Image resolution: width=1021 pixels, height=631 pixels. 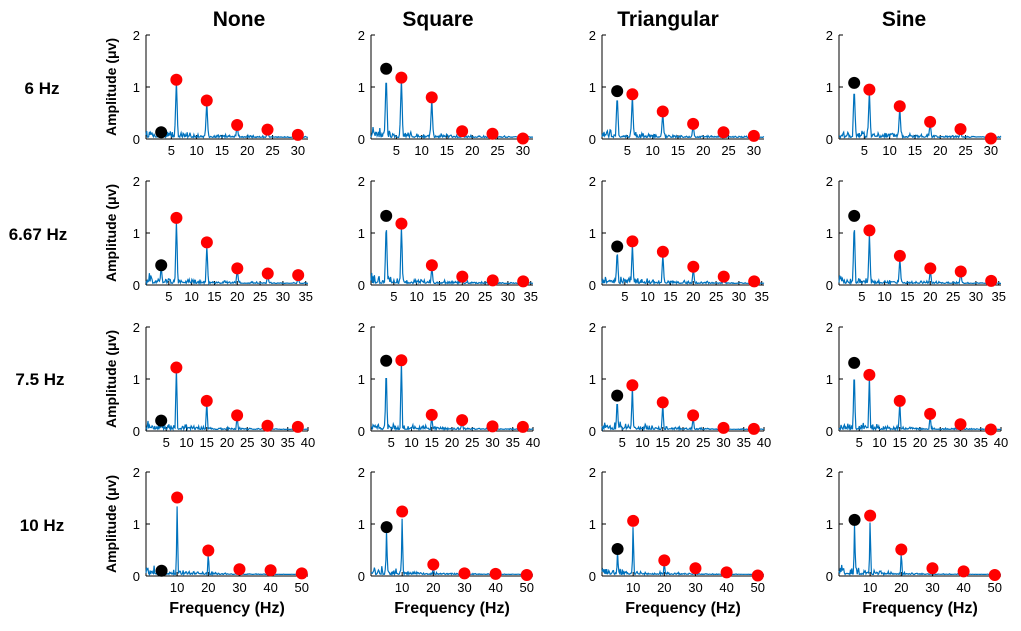 What do you see at coordinates (446, 541) in the screenshot?
I see `panel-10hz-square: 0 1 2 10 20 30 40 50 Frequency (Hz)` at bounding box center [446, 541].